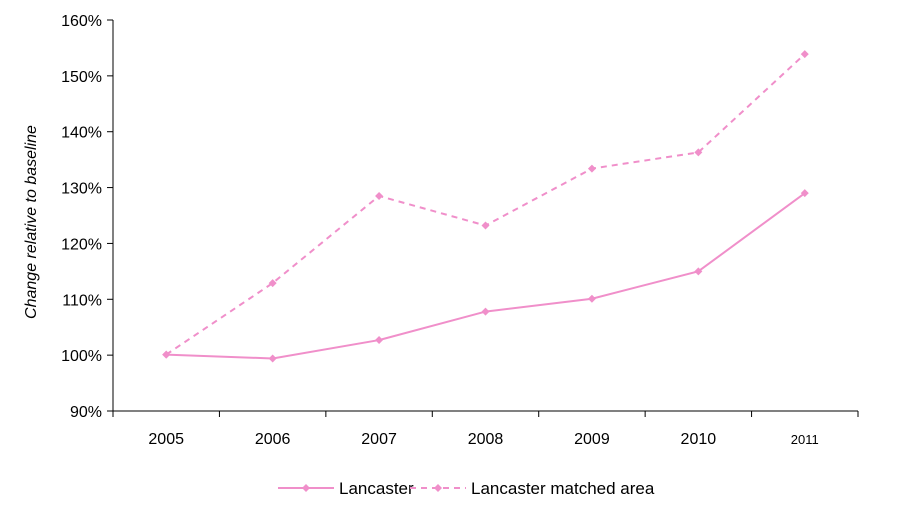 This screenshot has height=514, width=897. Describe the element at coordinates (563, 488) in the screenshot. I see `legend-label-matched: Lancaster matched area` at that location.